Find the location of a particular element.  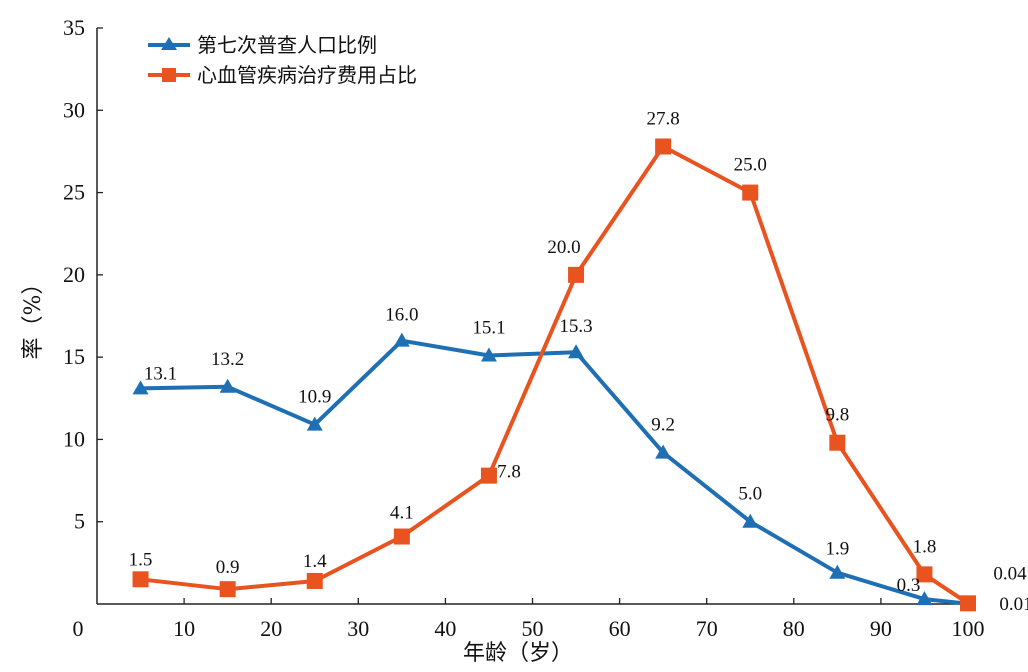

x-axis-ticks: 0 10 20 30 40 50 60 70 80 90 100 is located at coordinates (529, 619).